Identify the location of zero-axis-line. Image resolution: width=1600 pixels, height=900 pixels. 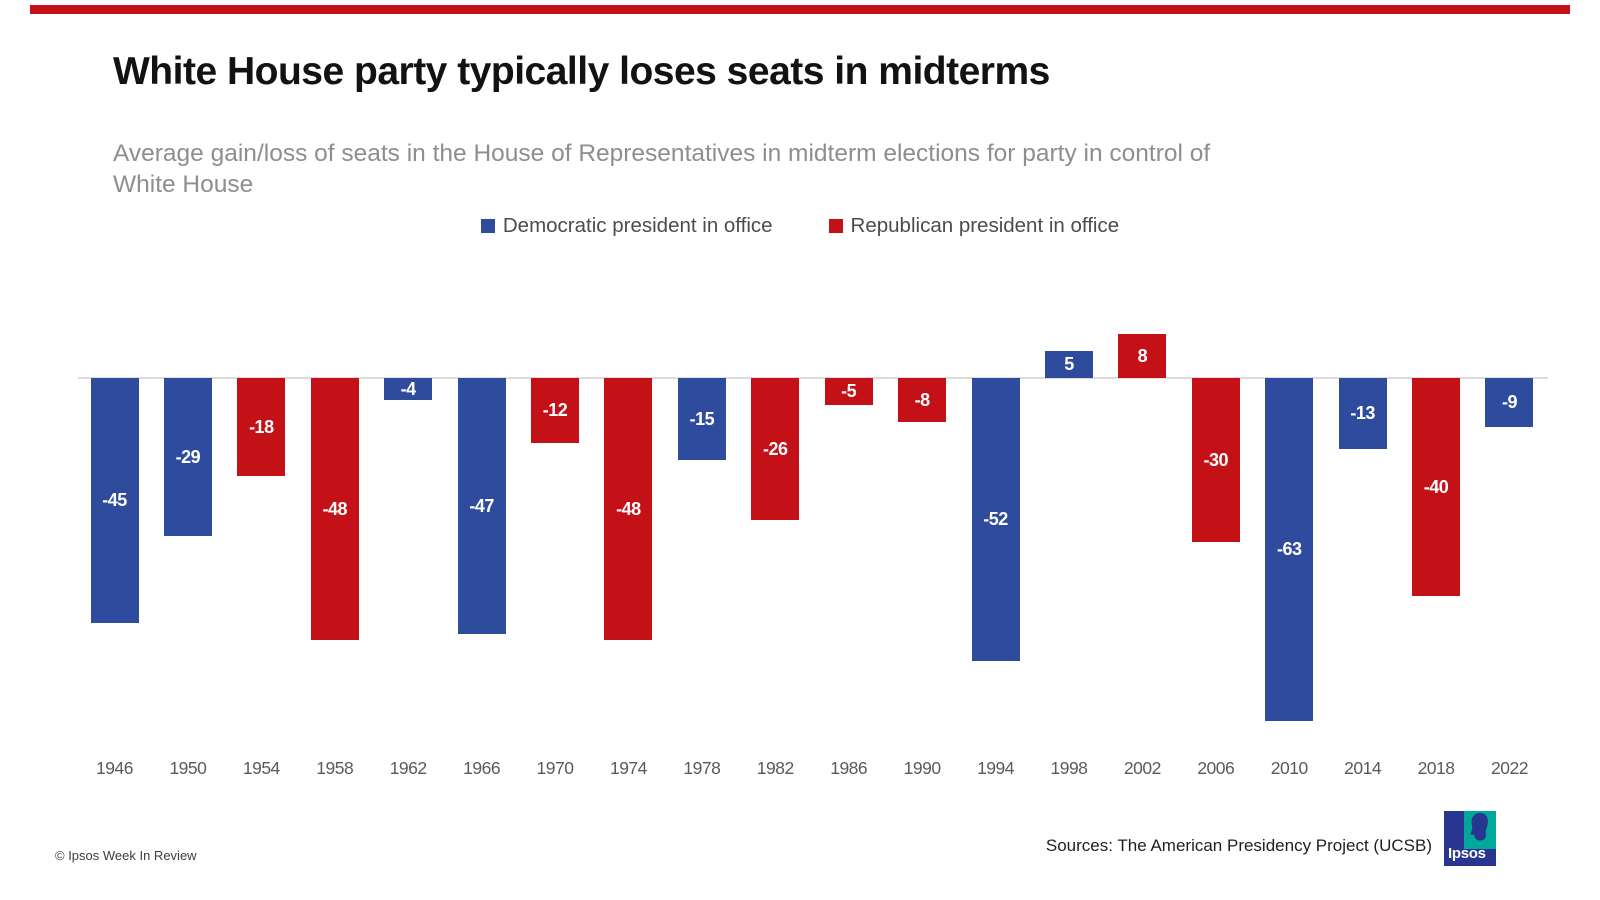
(813, 378).